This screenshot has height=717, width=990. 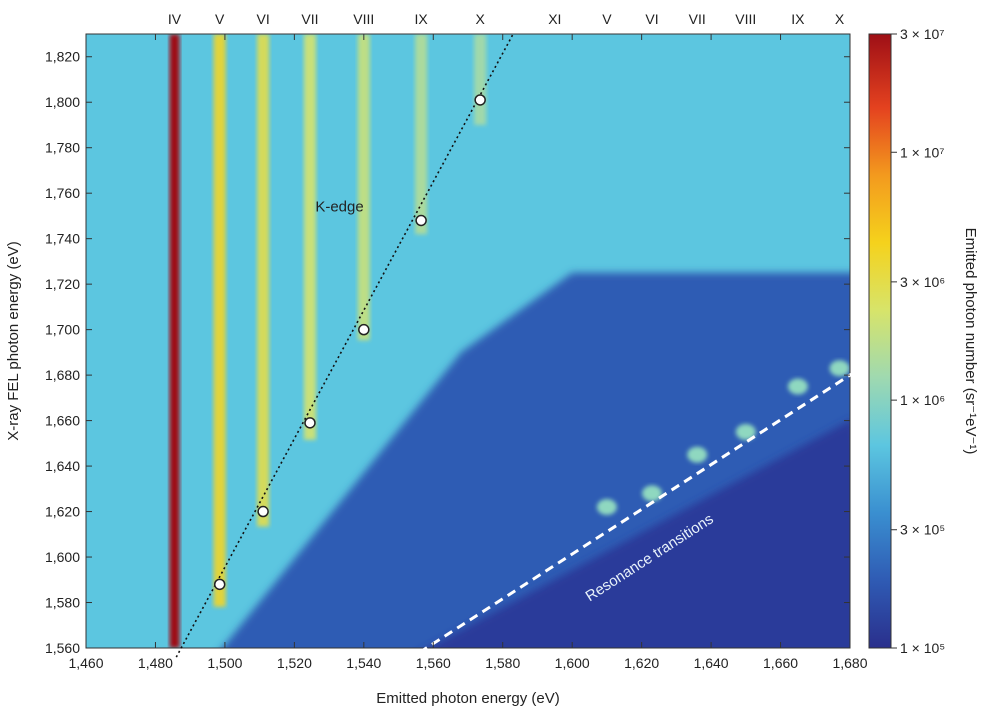 I want to click on x-tick-label: 1,680, so click(x=849, y=663).